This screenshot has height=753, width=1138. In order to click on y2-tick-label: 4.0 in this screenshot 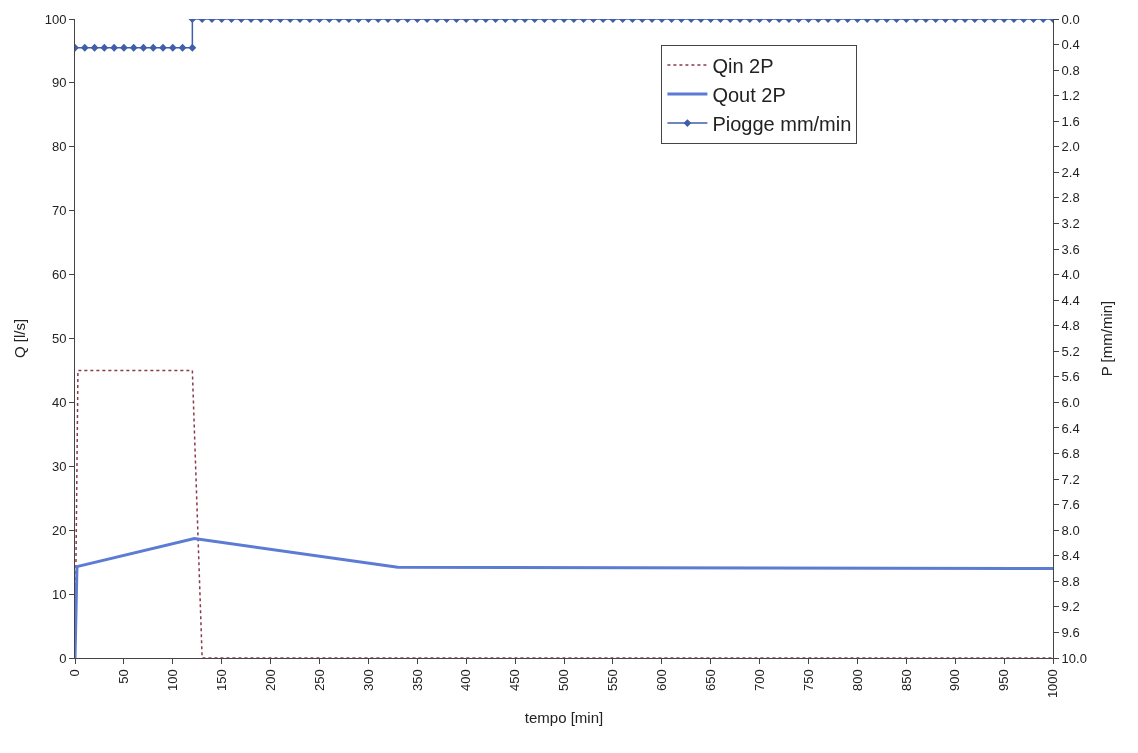, I will do `click(1070, 275)`.